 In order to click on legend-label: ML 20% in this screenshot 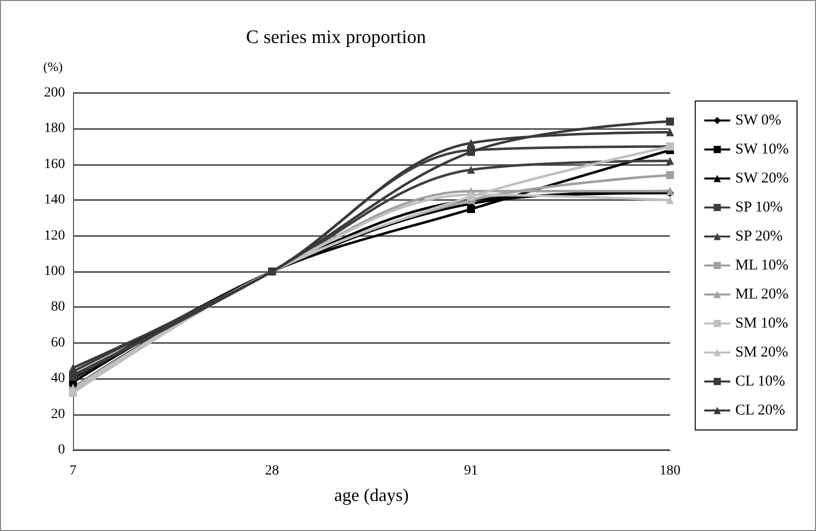, I will do `click(761, 294)`.